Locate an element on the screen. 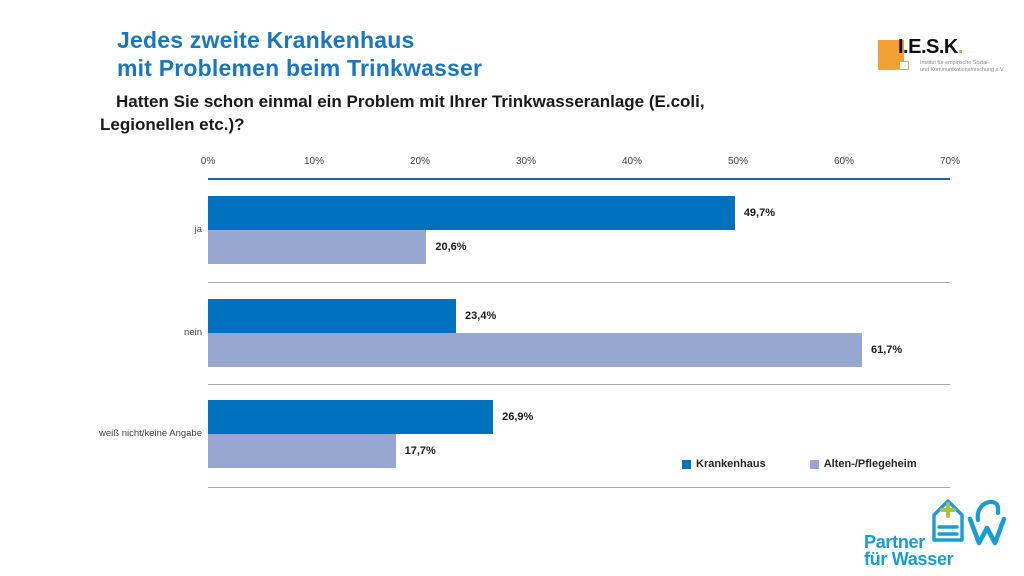 Image resolution: width=1024 pixels, height=576 pixels. partner-fuer-wasser-icon is located at coordinates (969, 522).